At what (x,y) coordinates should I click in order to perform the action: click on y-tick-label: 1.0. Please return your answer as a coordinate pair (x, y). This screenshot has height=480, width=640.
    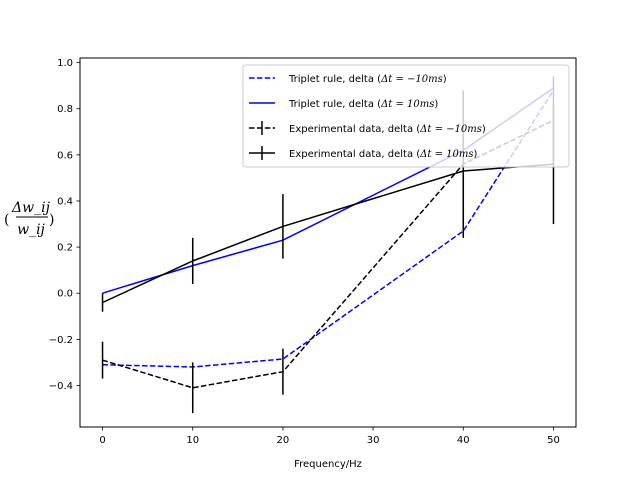
    Looking at the image, I should click on (65, 63).